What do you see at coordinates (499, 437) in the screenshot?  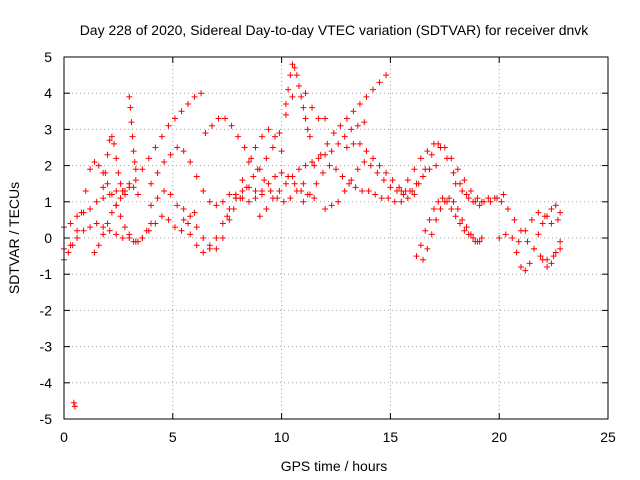 I see `x-tick-label: 20` at bounding box center [499, 437].